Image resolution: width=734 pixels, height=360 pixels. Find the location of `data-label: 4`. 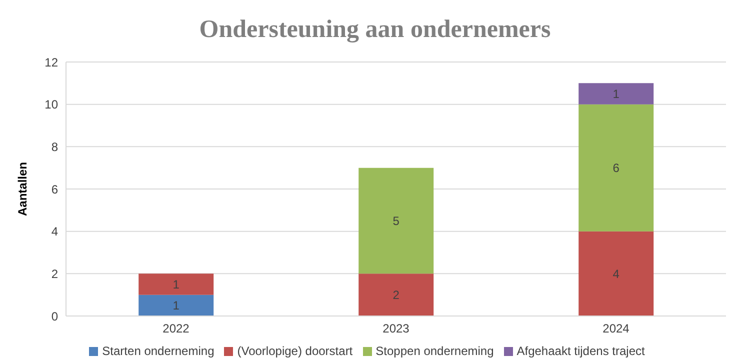

data-label: 4 is located at coordinates (616, 273).